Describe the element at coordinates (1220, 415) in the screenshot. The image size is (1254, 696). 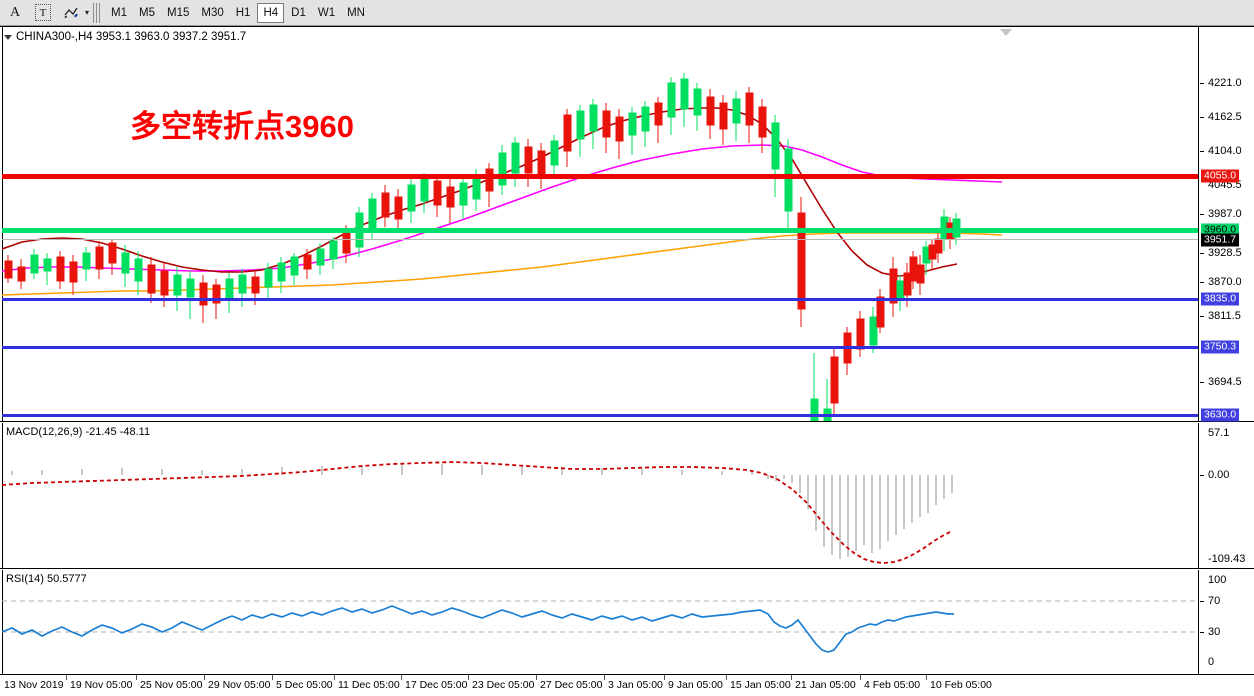
I see `support3-price-badge: 3630.0` at that location.